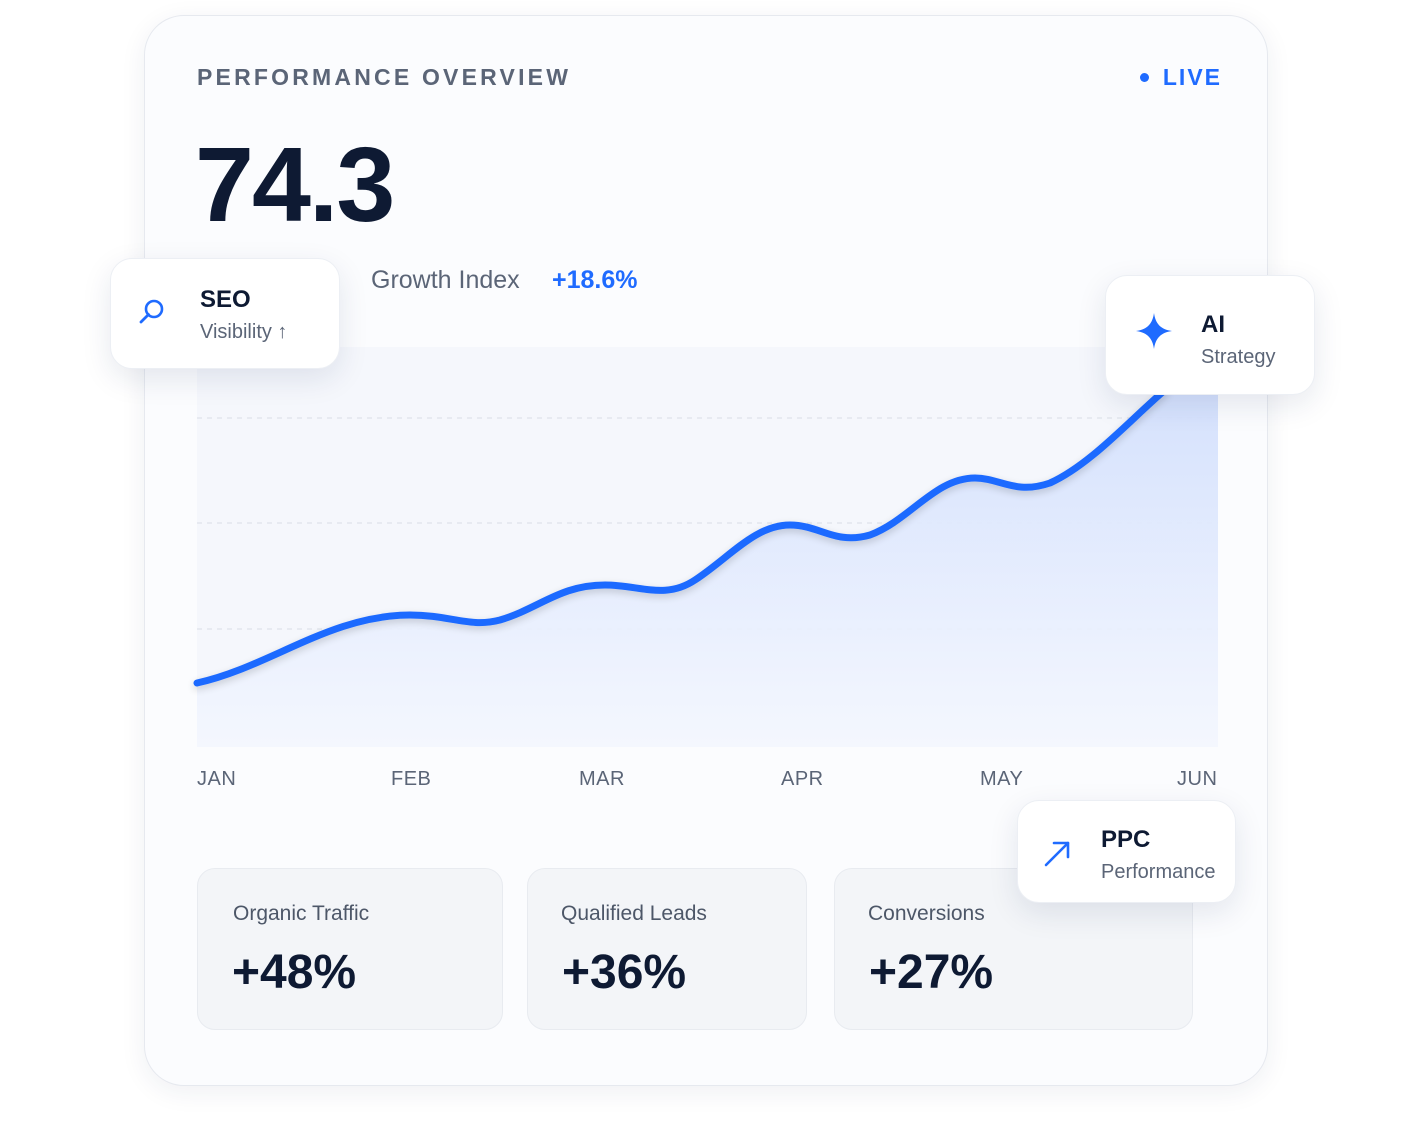 The width and height of the screenshot is (1402, 1122). Describe the element at coordinates (602, 779) in the screenshot. I see `x-tick-label: MAR` at that location.